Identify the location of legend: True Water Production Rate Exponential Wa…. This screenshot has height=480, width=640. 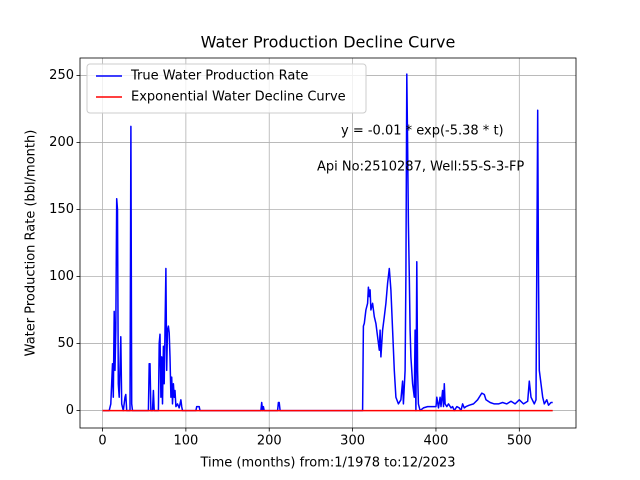
(226, 88).